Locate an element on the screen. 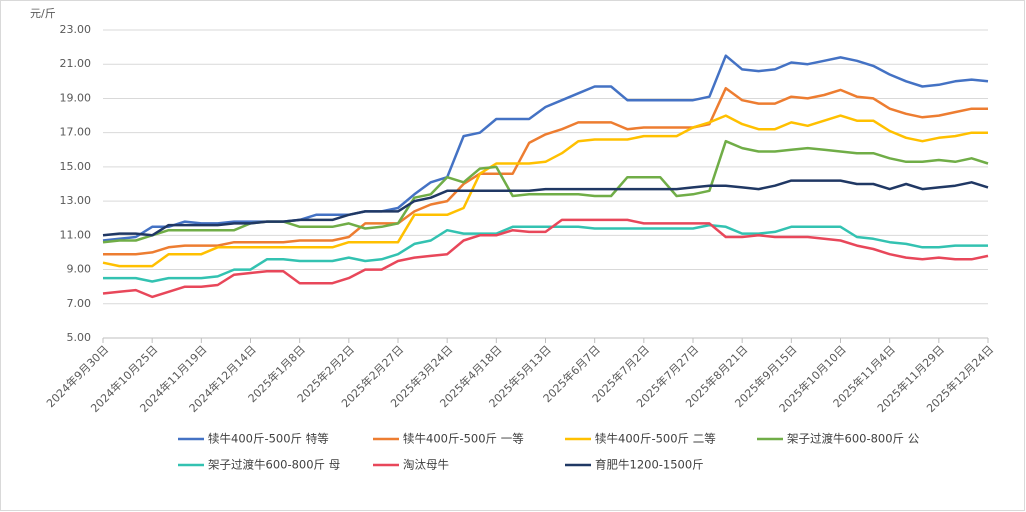 The width and height of the screenshot is (1026, 512). legend-label: 犊牛400斤-500斤 二等 is located at coordinates (655, 439).